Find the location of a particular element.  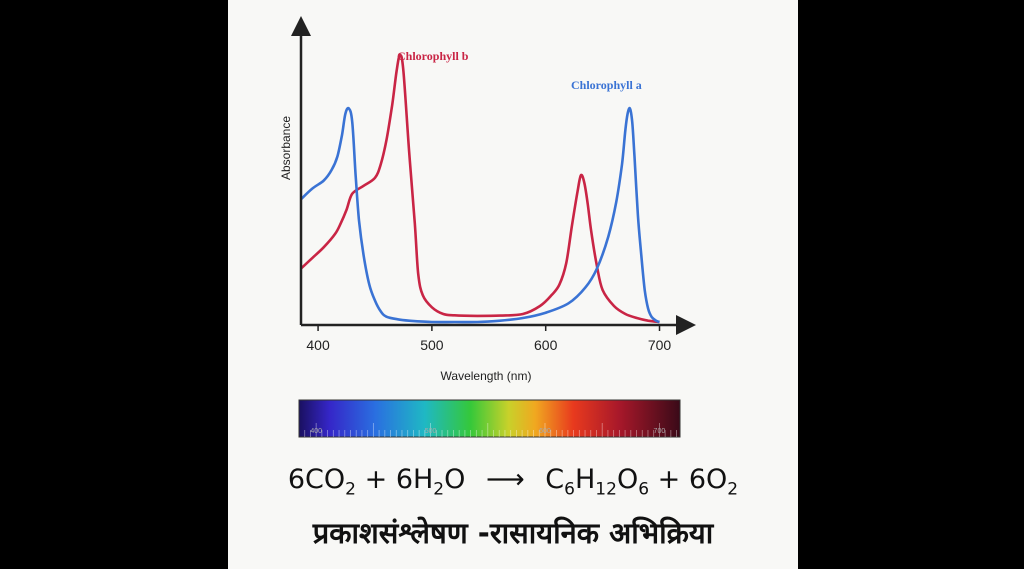

x-tick-label-500: 500 is located at coordinates (432, 345).